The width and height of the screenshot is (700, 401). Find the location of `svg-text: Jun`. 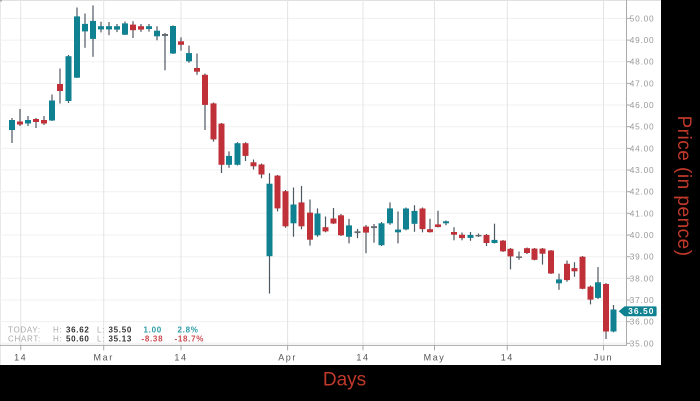

svg-text: Jun is located at coordinates (603, 357).